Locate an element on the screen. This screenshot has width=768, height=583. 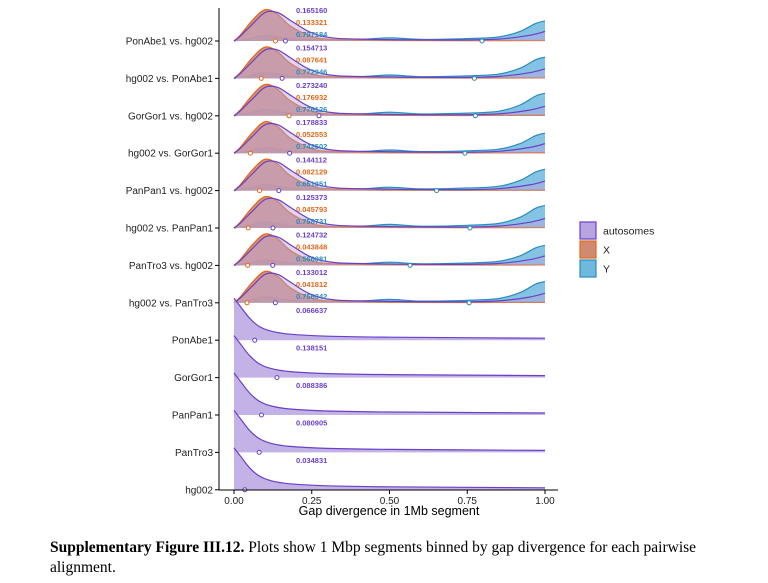
mean-label-y-hg002-vs-gorgor1: 0.742502 is located at coordinates (311, 146).